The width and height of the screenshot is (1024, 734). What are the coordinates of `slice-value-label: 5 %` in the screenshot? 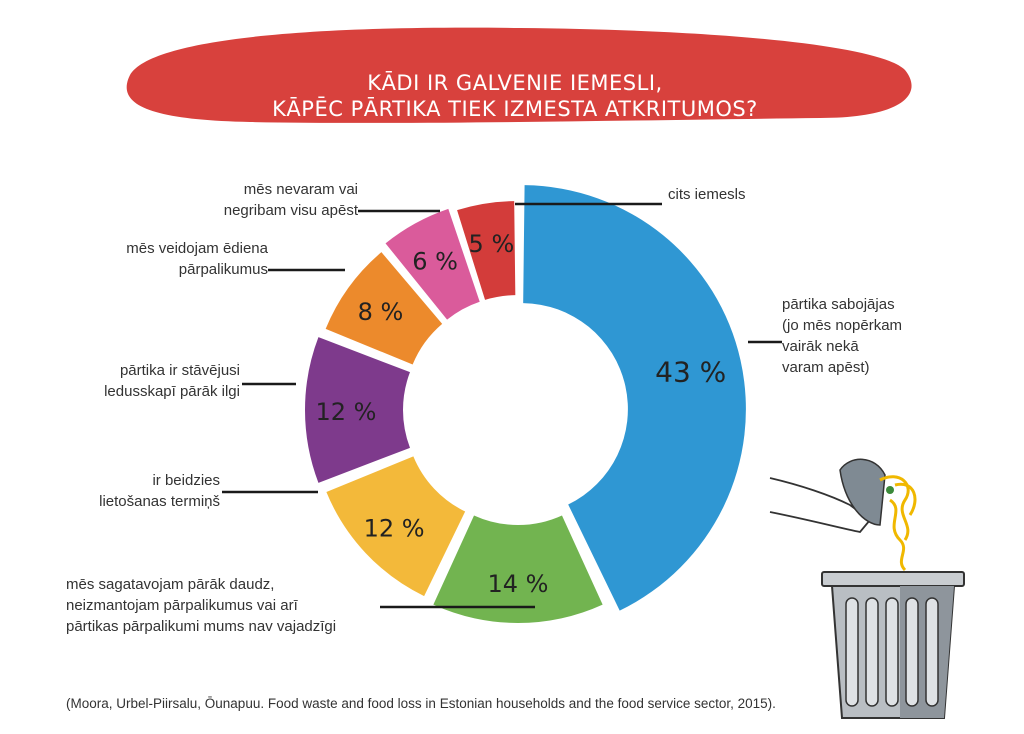 It's located at (492, 244).